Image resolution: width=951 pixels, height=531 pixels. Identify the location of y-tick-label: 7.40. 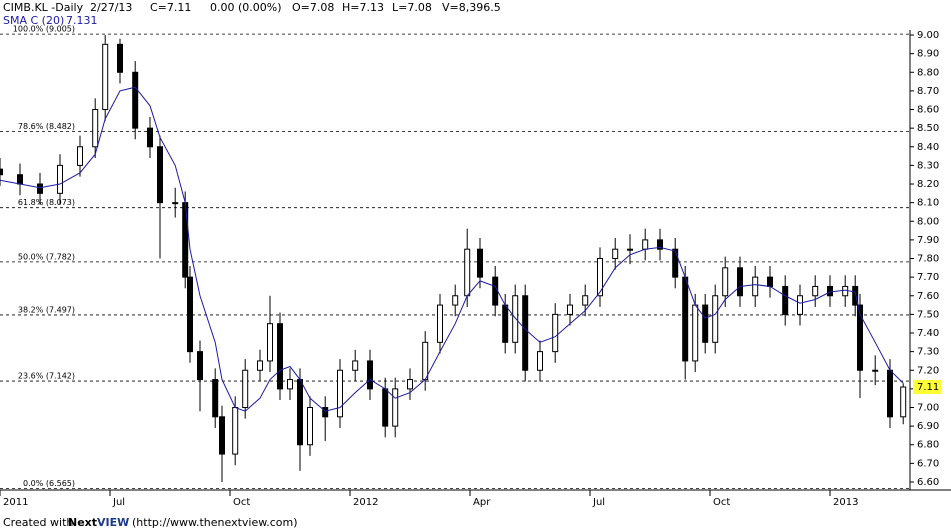
(928, 333).